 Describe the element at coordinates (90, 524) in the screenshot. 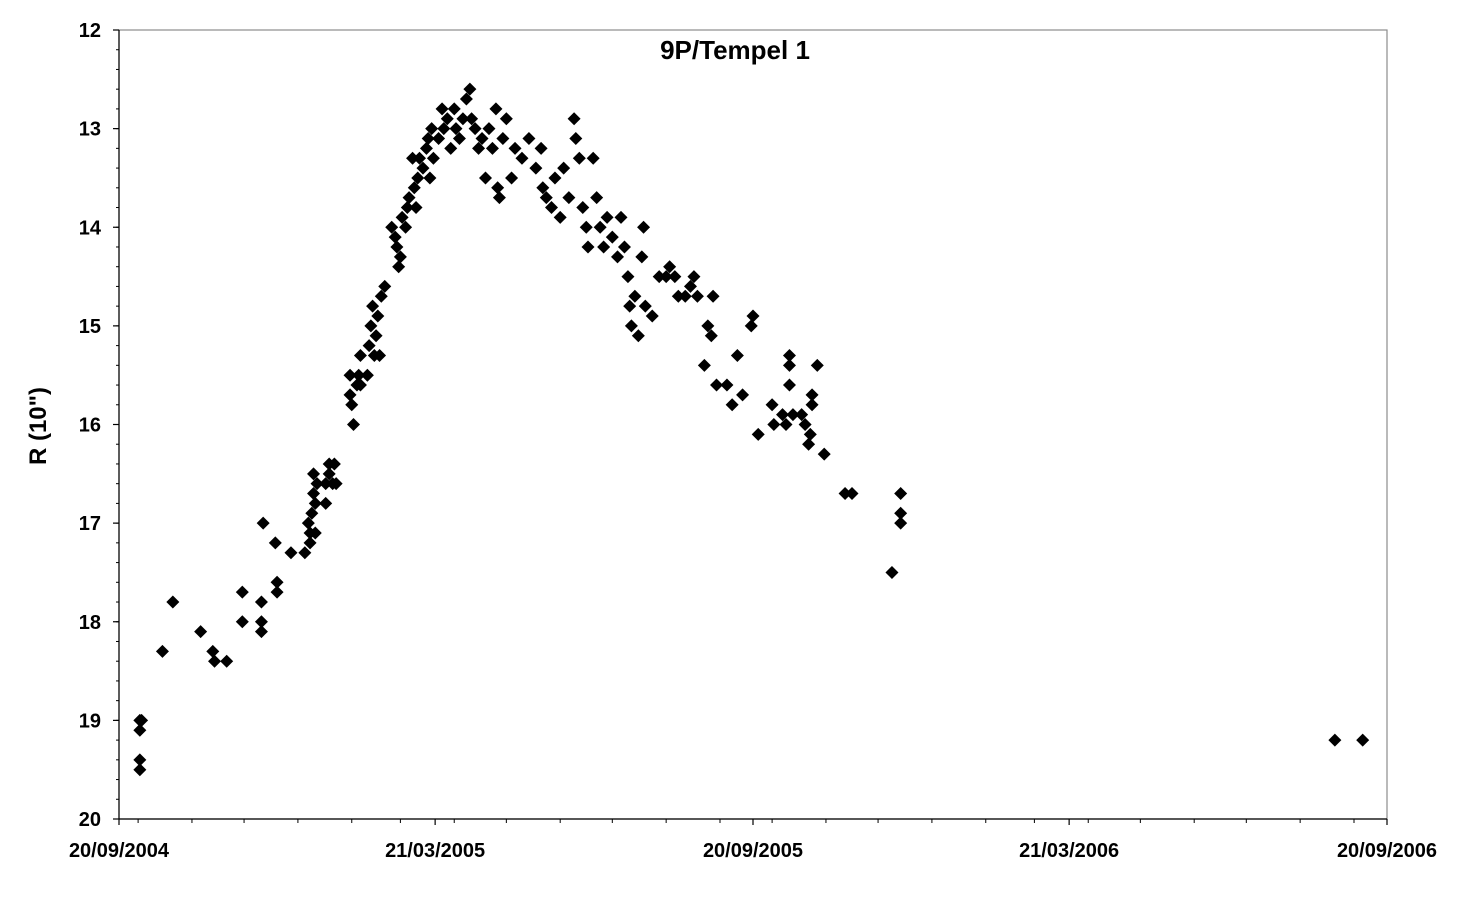

I see `y-tick-label: 17` at that location.